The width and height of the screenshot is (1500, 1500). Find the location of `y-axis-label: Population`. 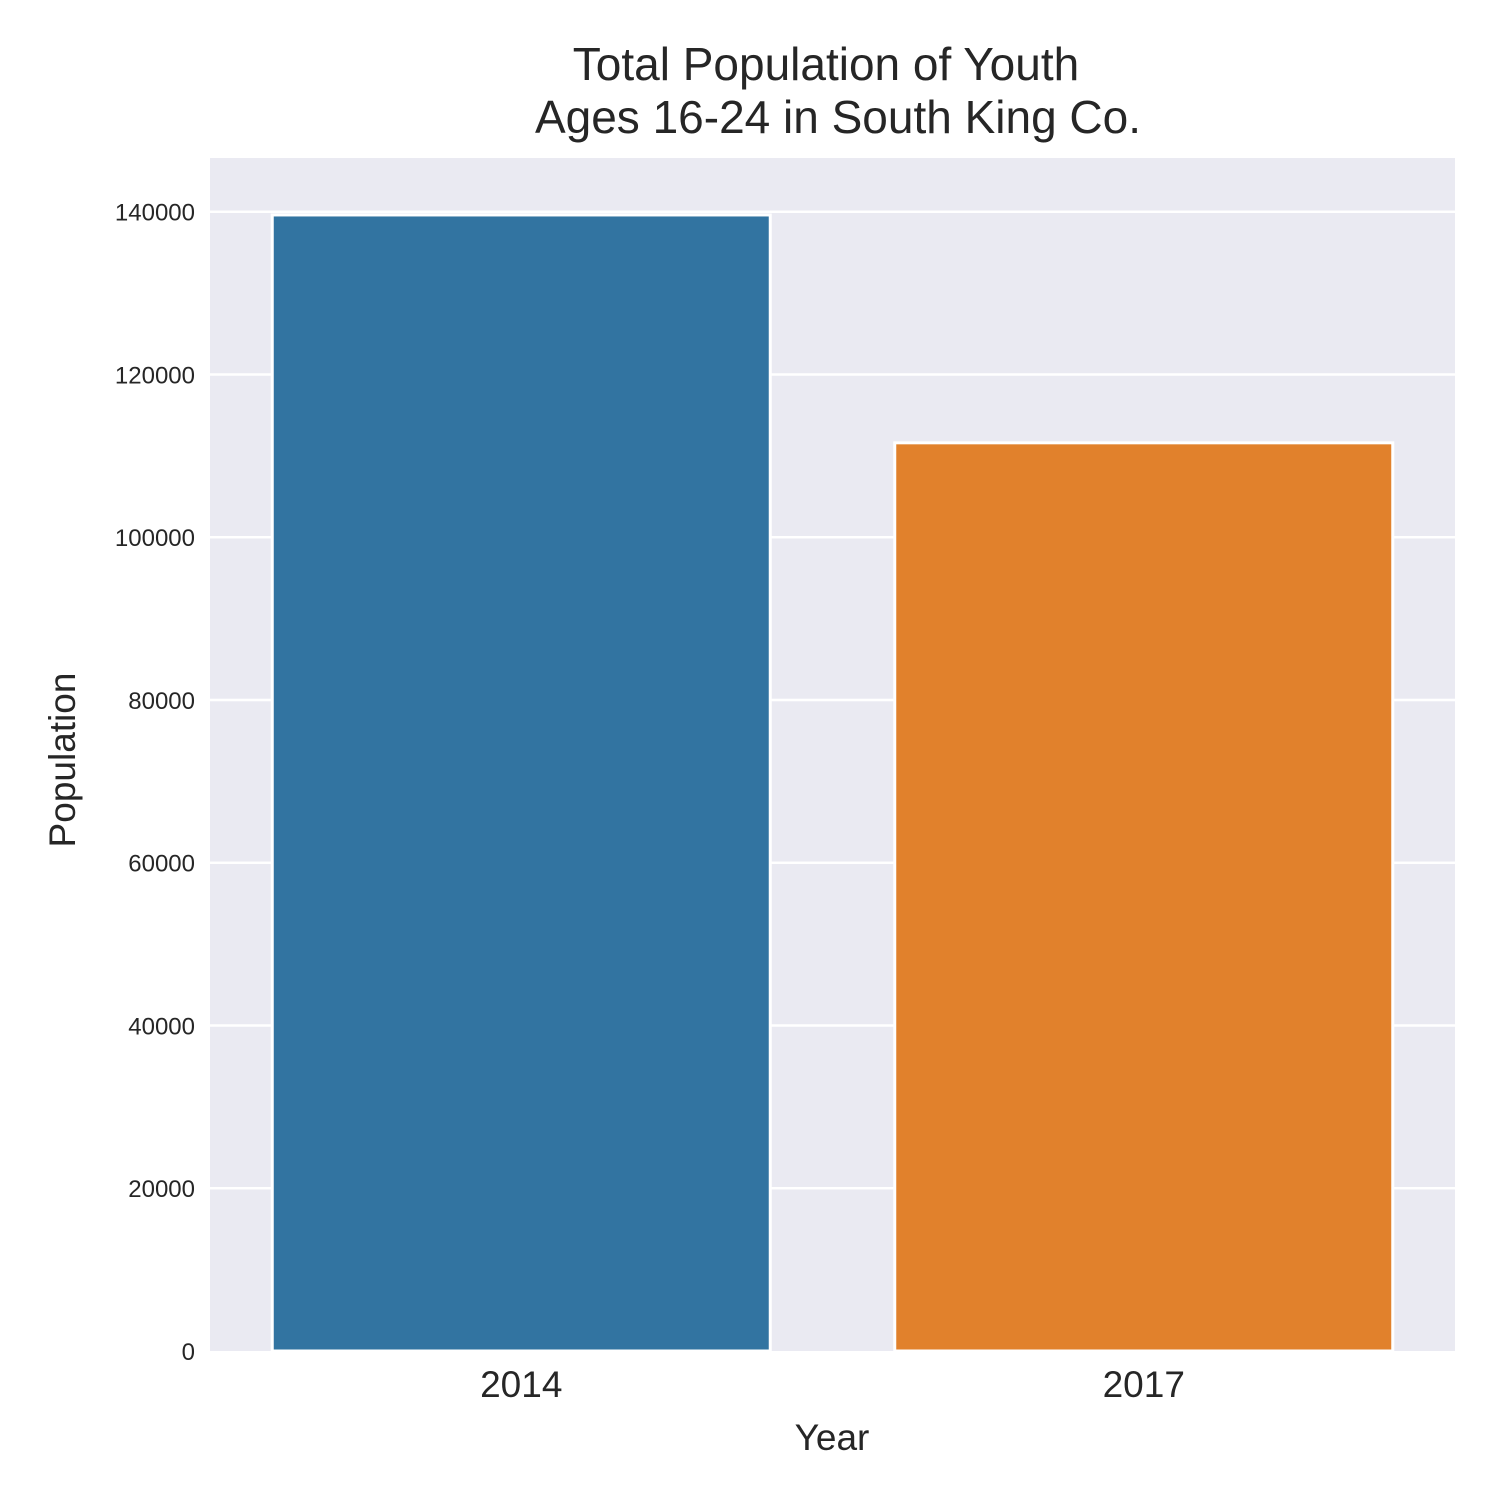

y-axis-label: Population is located at coordinates (62, 760).